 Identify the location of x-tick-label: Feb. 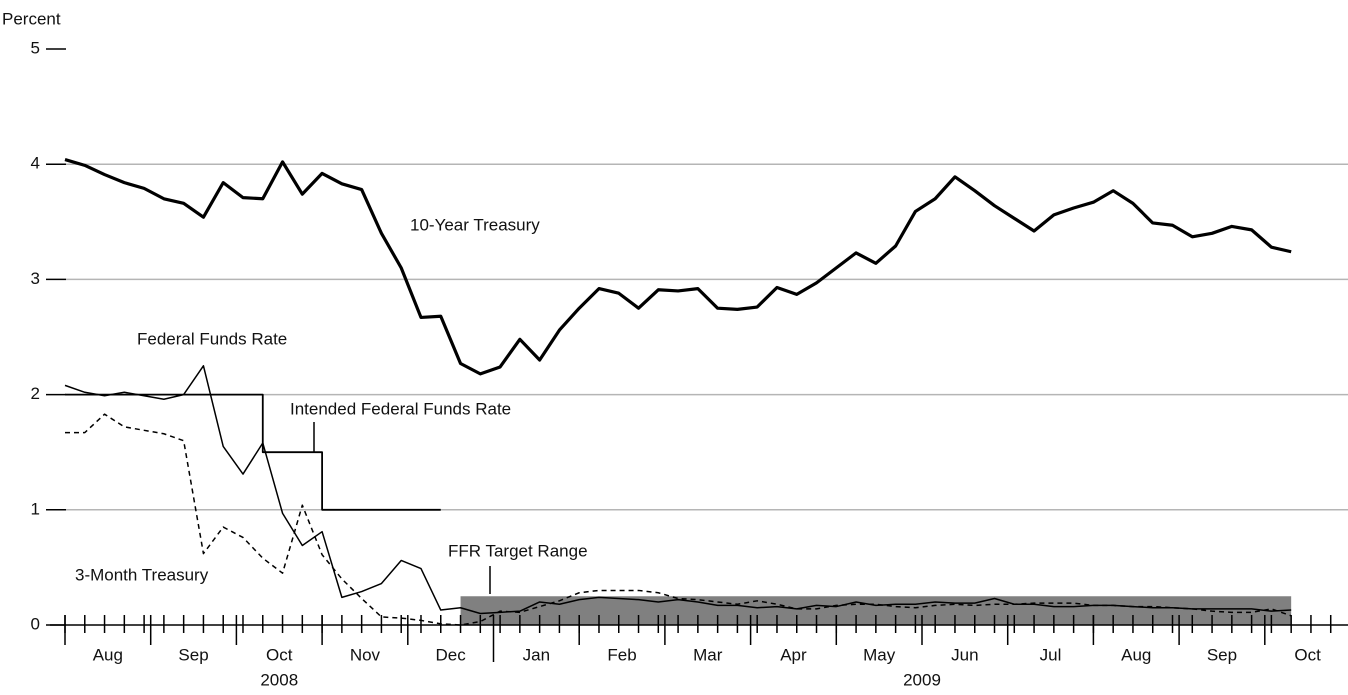
(621, 654).